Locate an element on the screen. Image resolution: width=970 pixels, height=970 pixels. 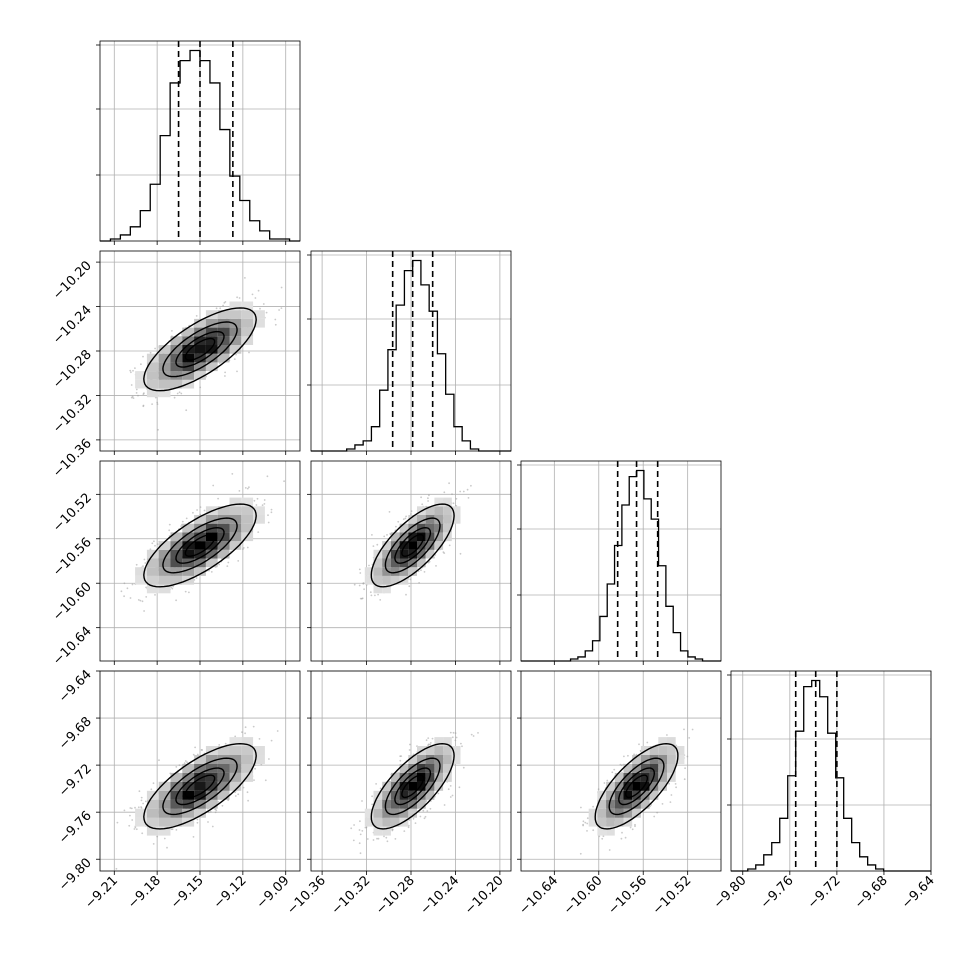
grid-lines is located at coordinates (411, 351).